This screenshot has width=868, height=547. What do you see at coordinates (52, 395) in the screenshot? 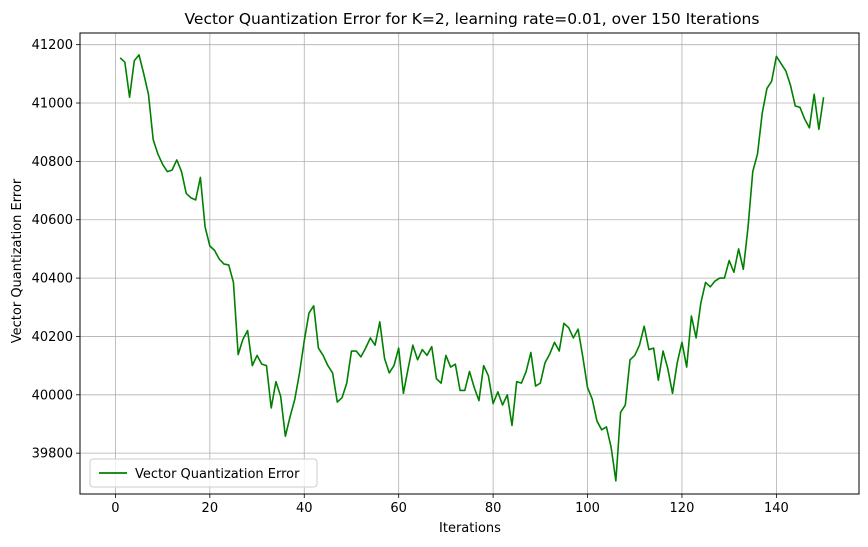
I see `y-tick-label: 40000` at bounding box center [52, 395].